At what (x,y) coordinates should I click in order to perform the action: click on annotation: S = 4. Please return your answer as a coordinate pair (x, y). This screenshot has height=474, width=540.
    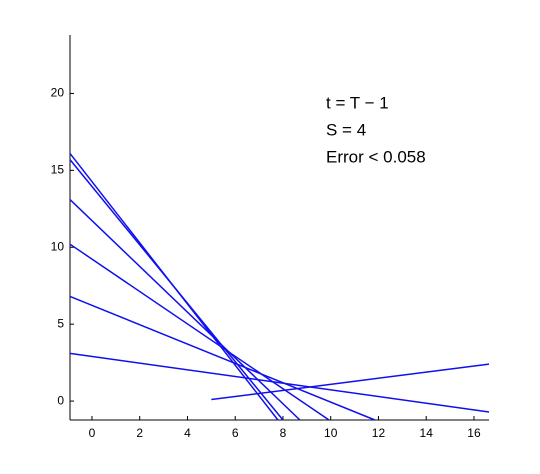
    Looking at the image, I should click on (346, 129).